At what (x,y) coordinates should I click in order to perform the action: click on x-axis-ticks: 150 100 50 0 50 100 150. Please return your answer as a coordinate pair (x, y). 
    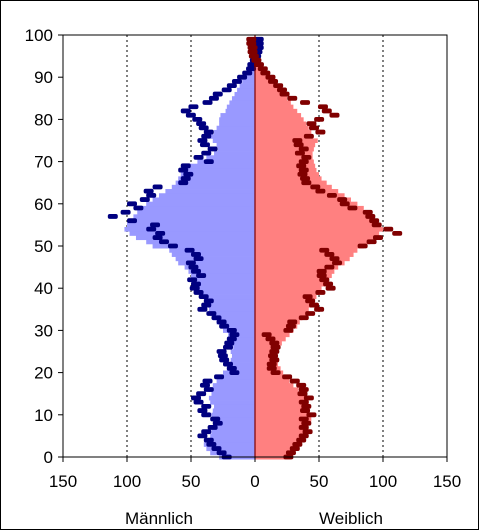
    Looking at the image, I should click on (255, 474).